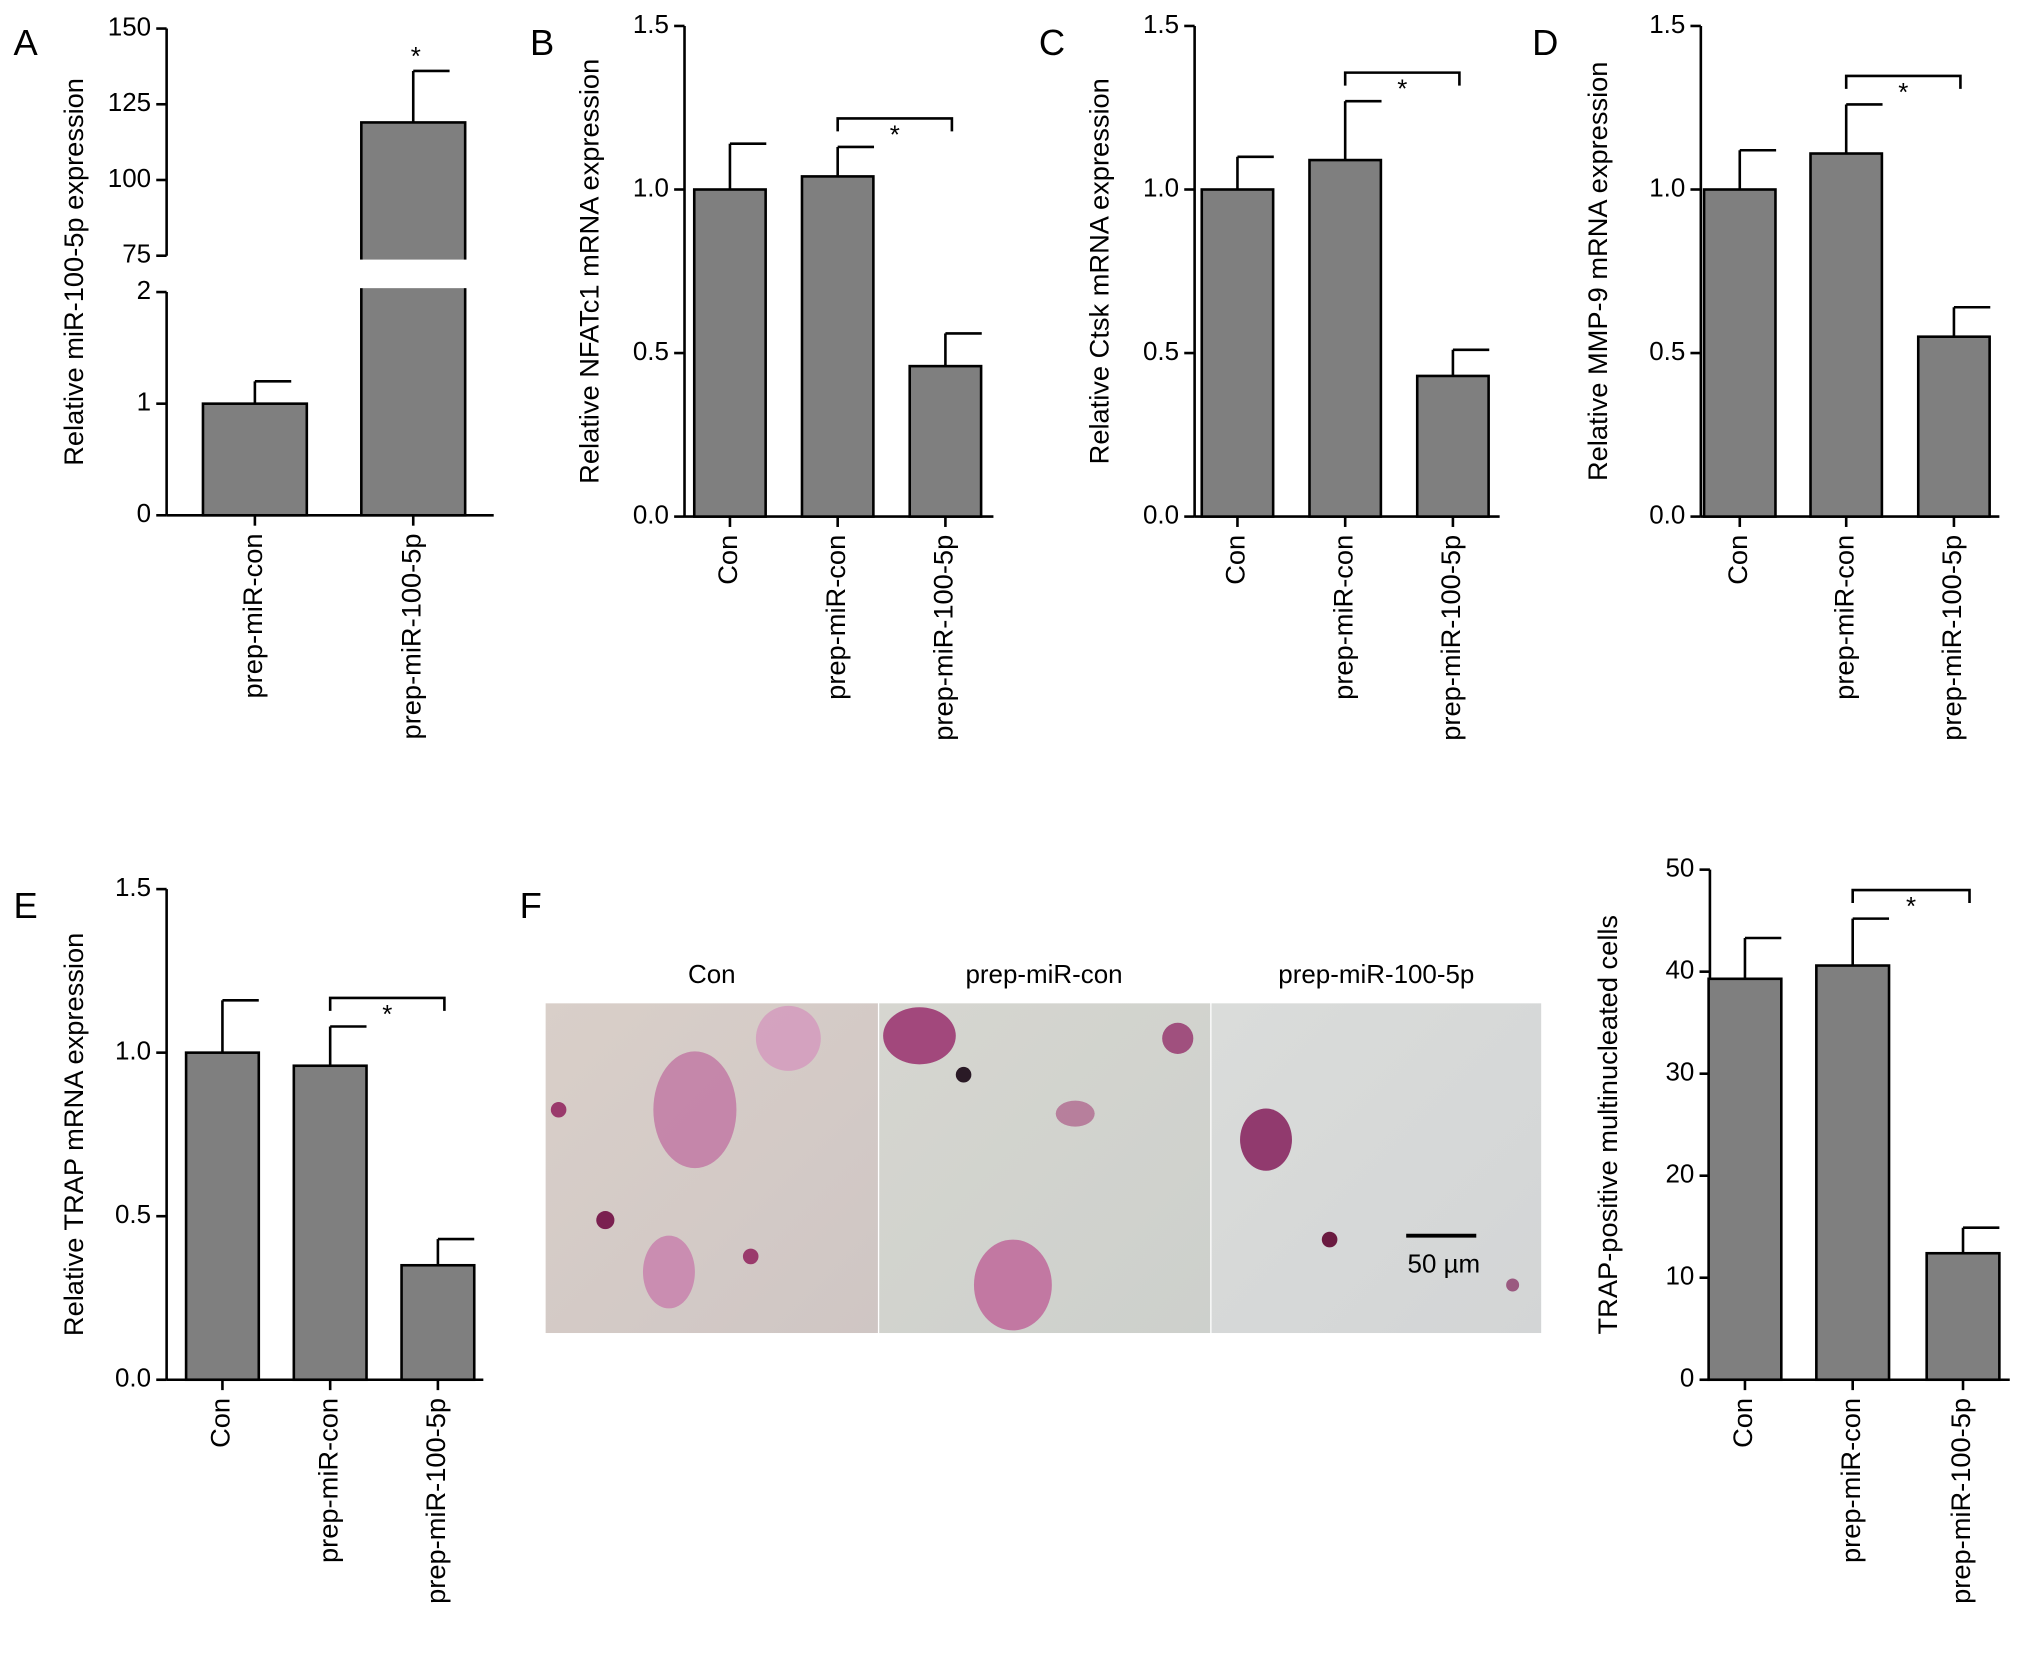 This screenshot has height=1664, width=2031. Describe the element at coordinates (1098, 271) in the screenshot. I see `y-axis-label: Relative Ctsk mRNA expression` at that location.